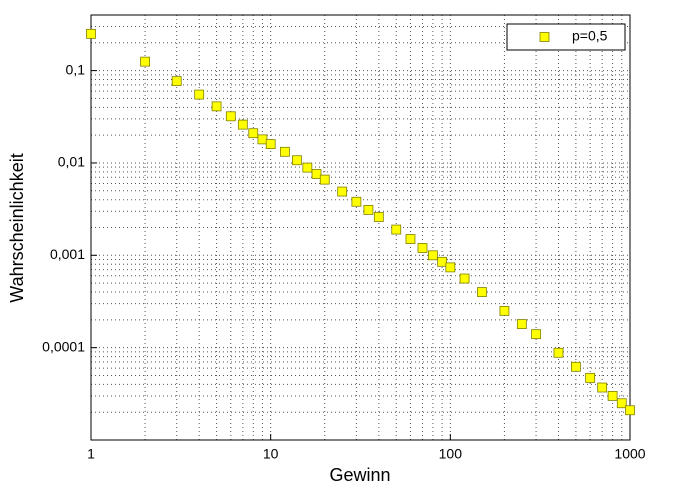 This screenshot has width=680, height=493. I want to click on y-tick-label: 0,001, so click(67, 254).